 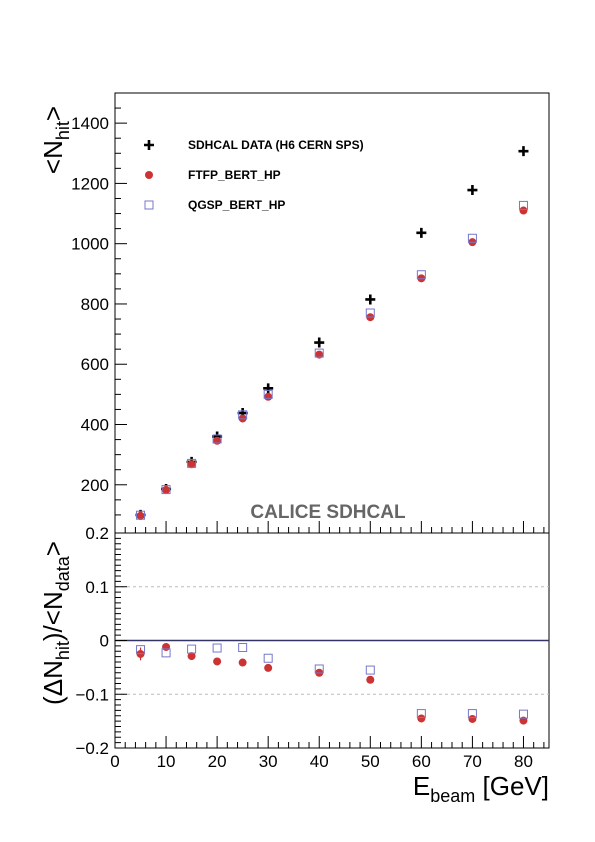 What do you see at coordinates (236, 205) in the screenshot?
I see `legend-label: QGSP_BERT_HP` at bounding box center [236, 205].